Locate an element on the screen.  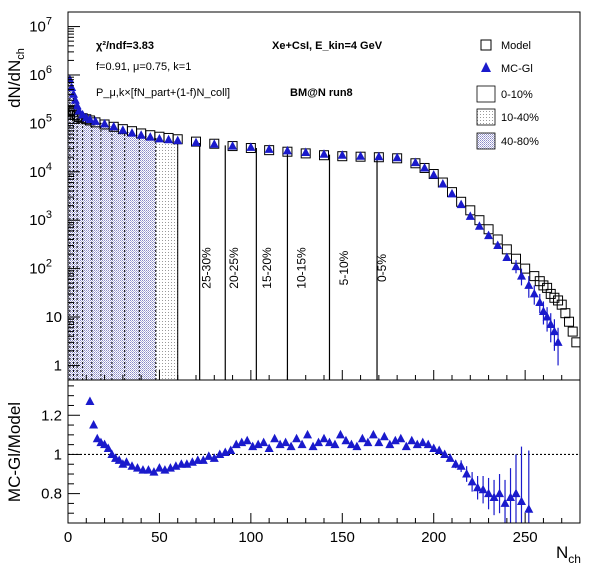
fill-band-light is located at coordinates (167, 259).